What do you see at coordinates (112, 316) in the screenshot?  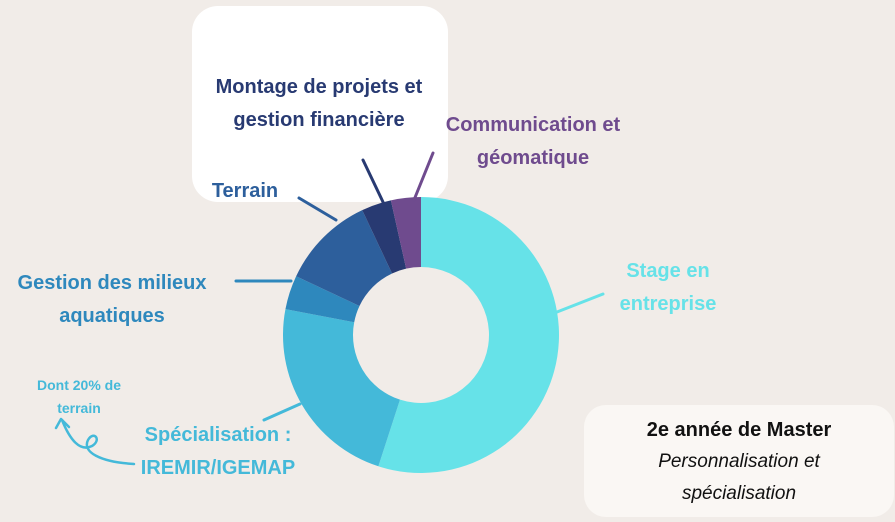 I see `slice-label-3-line-2: aquatiques` at bounding box center [112, 316].